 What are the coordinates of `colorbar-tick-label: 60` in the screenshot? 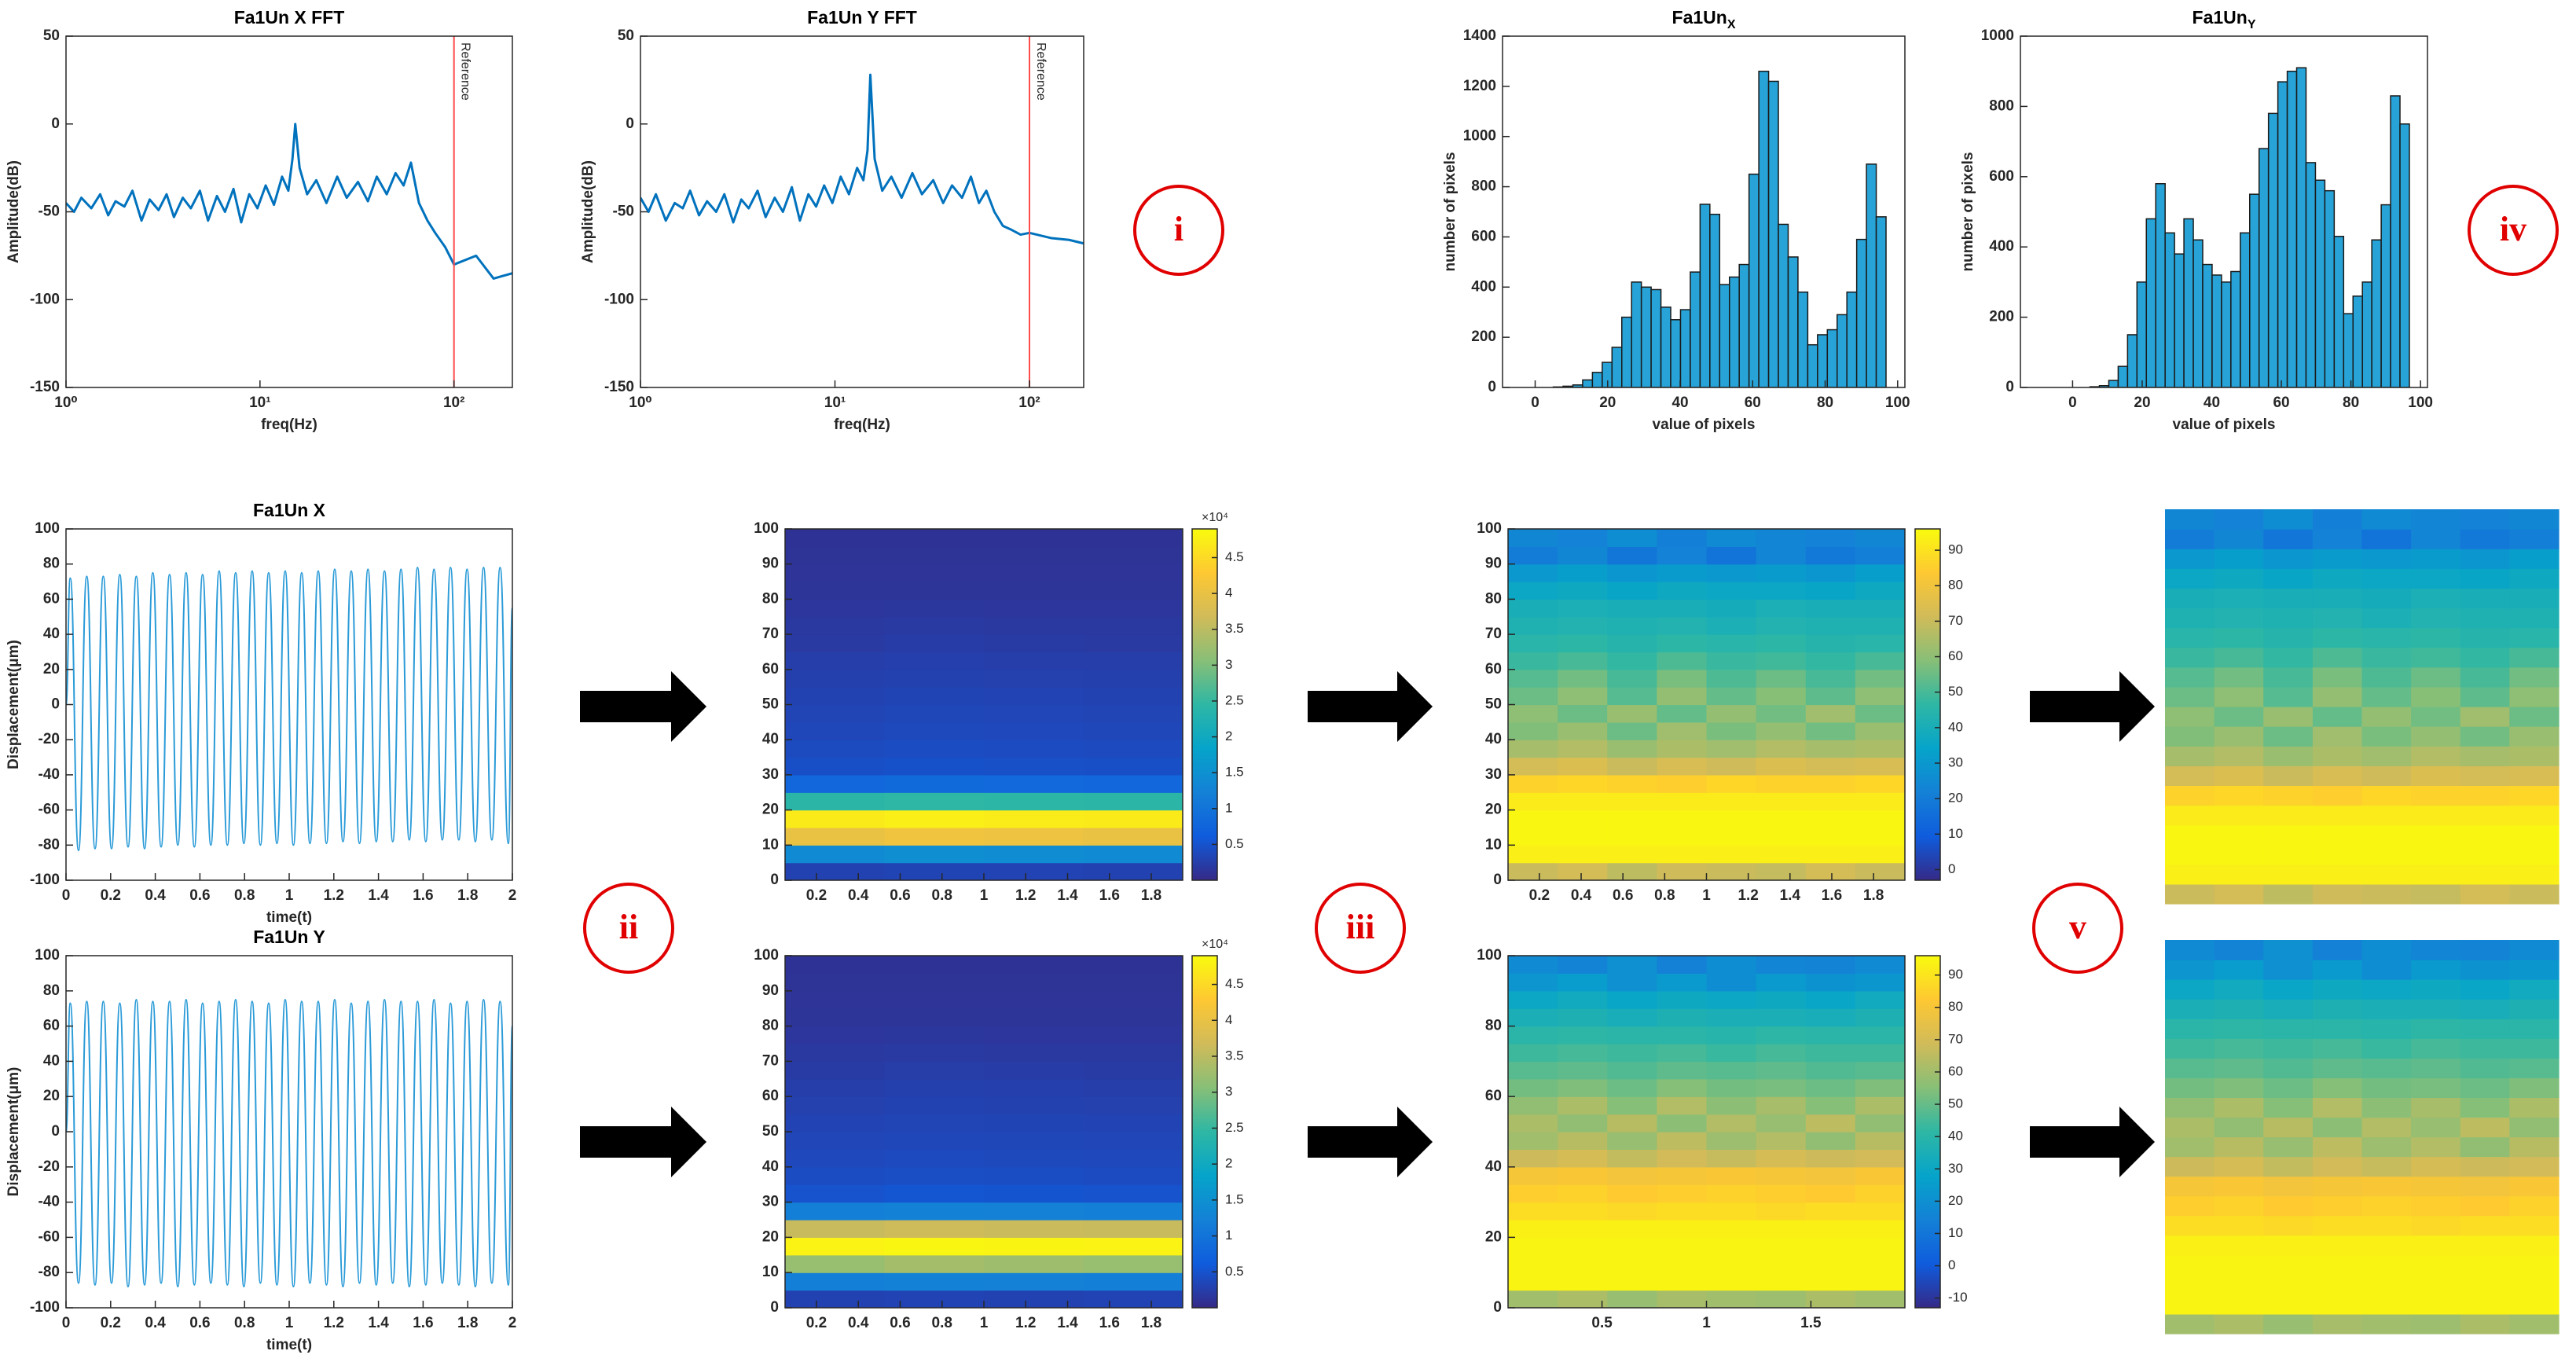 It's located at (1955, 655).